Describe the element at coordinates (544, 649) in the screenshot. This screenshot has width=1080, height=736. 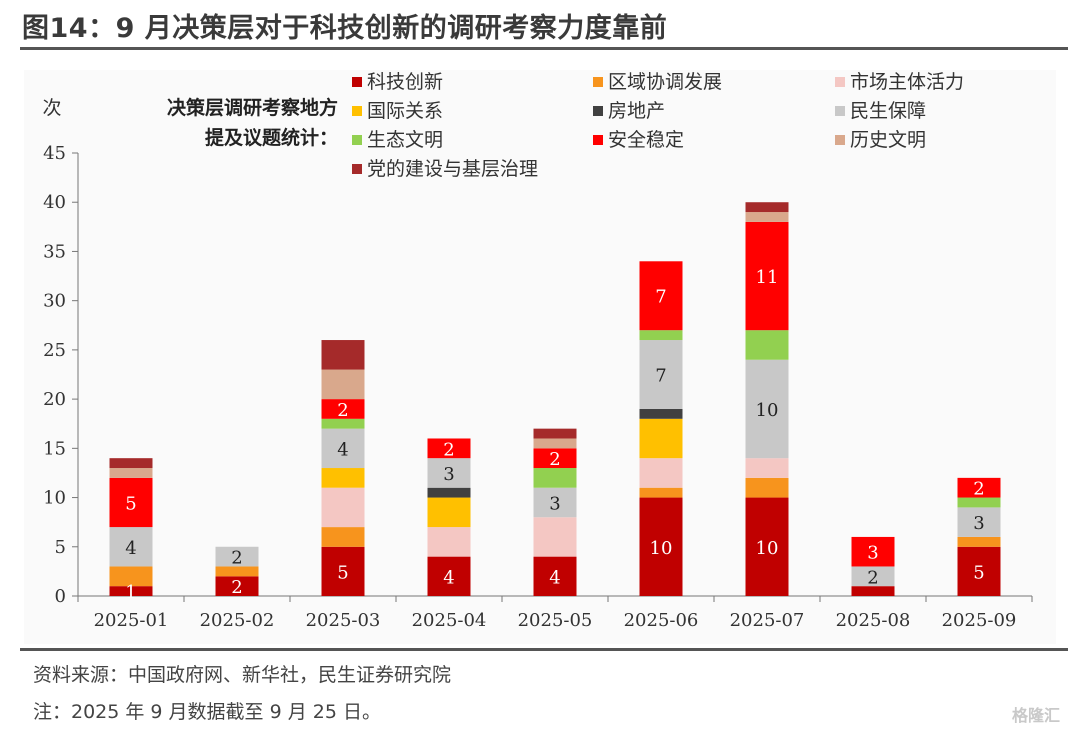
I see `footer-rule` at that location.